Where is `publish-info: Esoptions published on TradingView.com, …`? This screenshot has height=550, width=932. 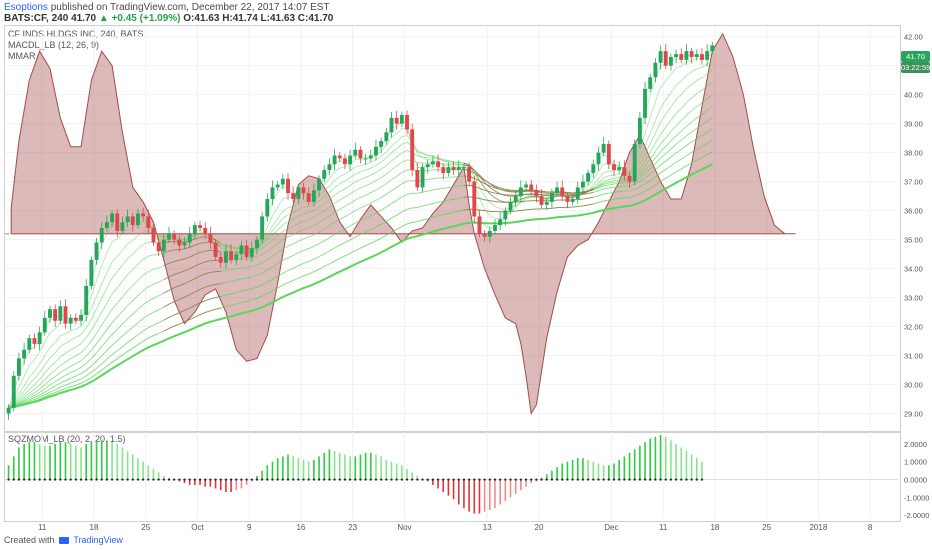
publish-info: Esoptions published on TradingView.com, … is located at coordinates (167, 7).